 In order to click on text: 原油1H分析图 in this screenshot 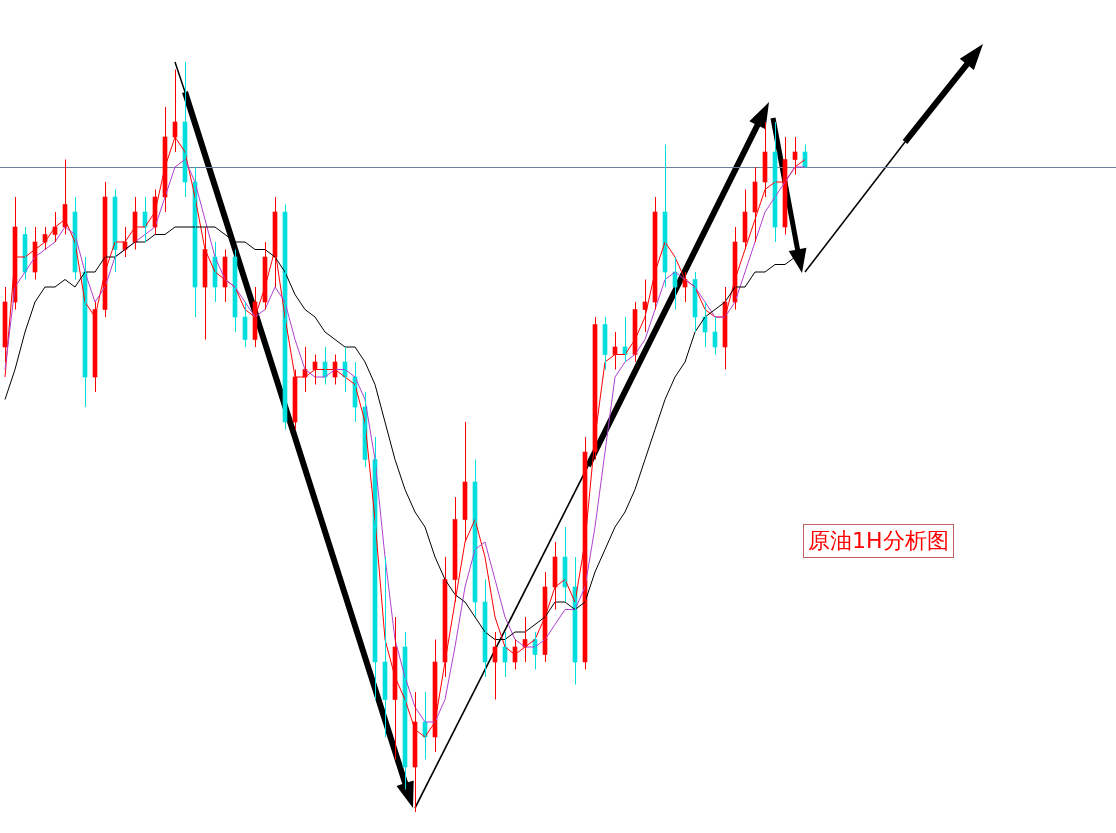, I will do `click(878, 541)`.